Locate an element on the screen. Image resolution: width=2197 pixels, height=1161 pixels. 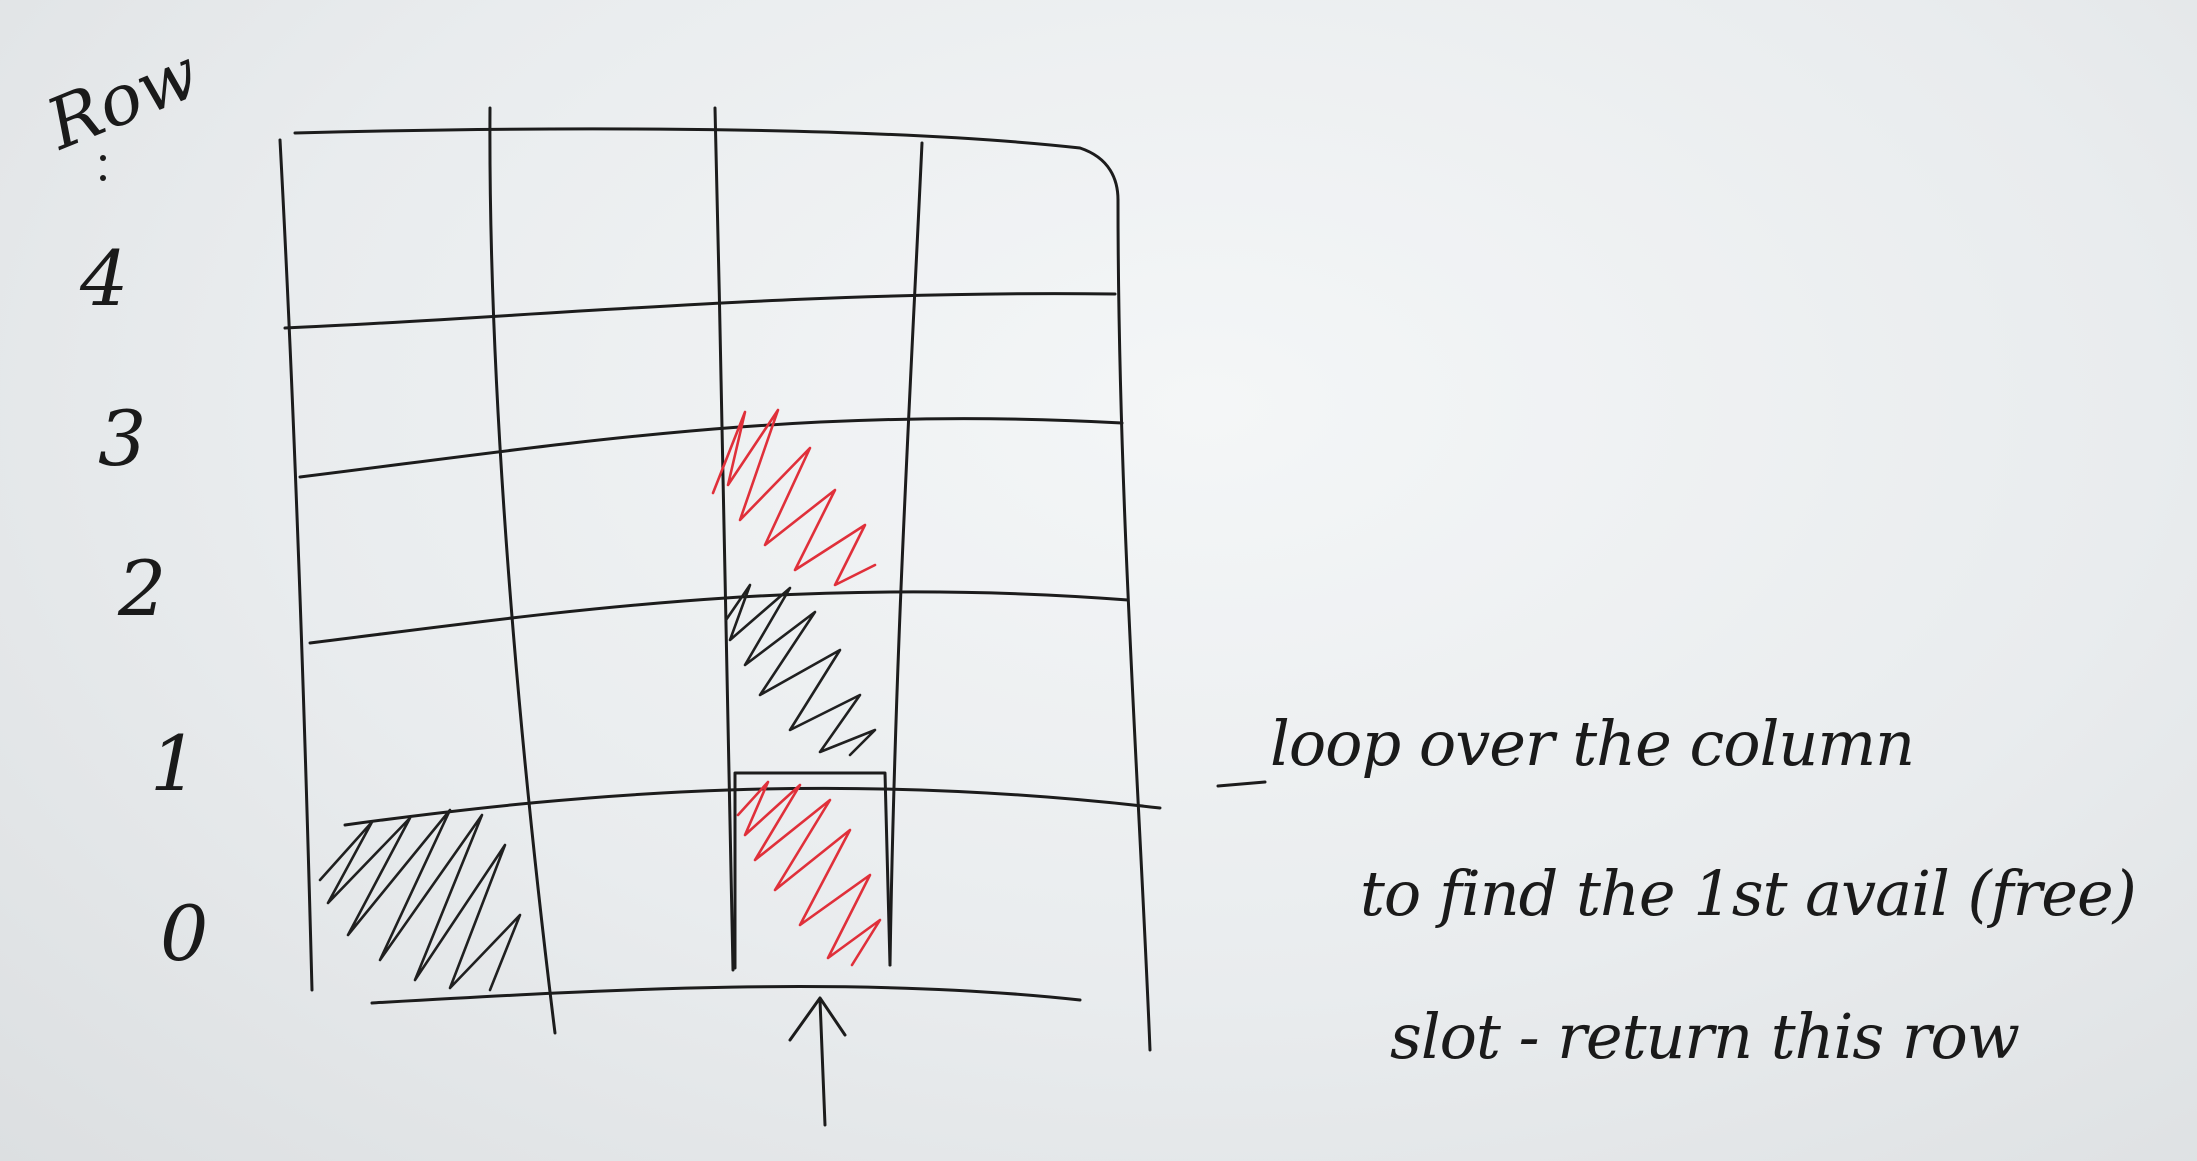
row-label-0: 0 is located at coordinates (184, 933).